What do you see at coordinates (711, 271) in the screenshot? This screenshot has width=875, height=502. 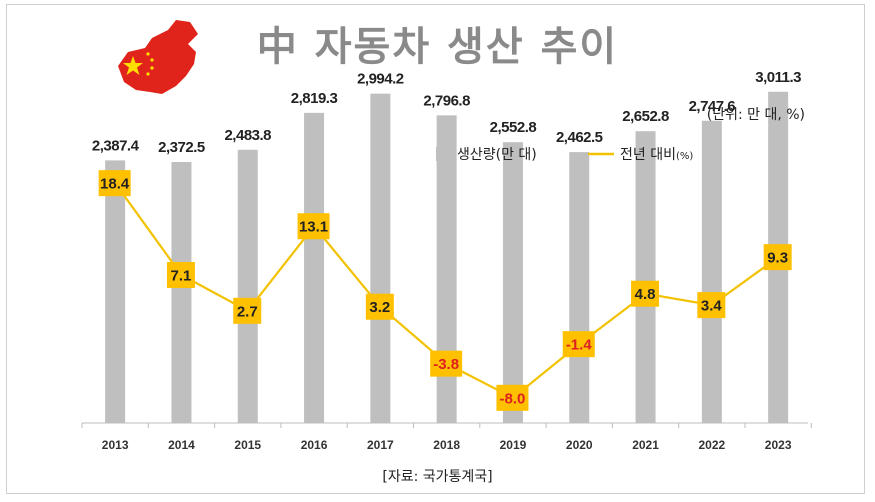 I see `bar-2022` at bounding box center [711, 271].